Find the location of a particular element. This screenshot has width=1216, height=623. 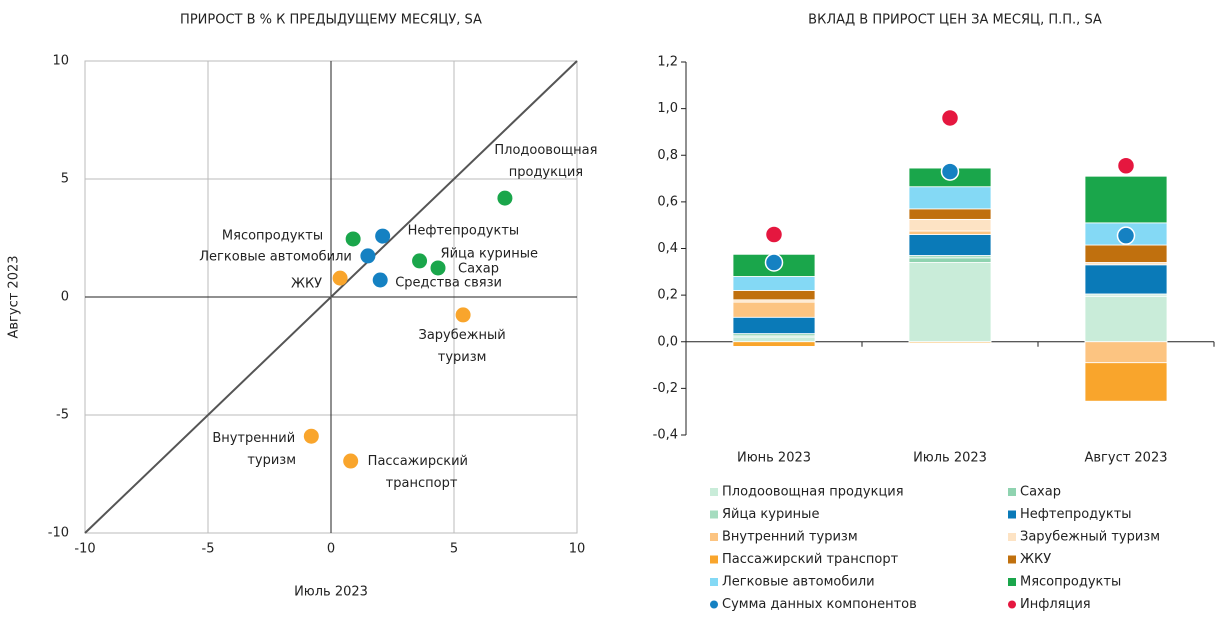

y-tick-label: 5 is located at coordinates (65, 179).